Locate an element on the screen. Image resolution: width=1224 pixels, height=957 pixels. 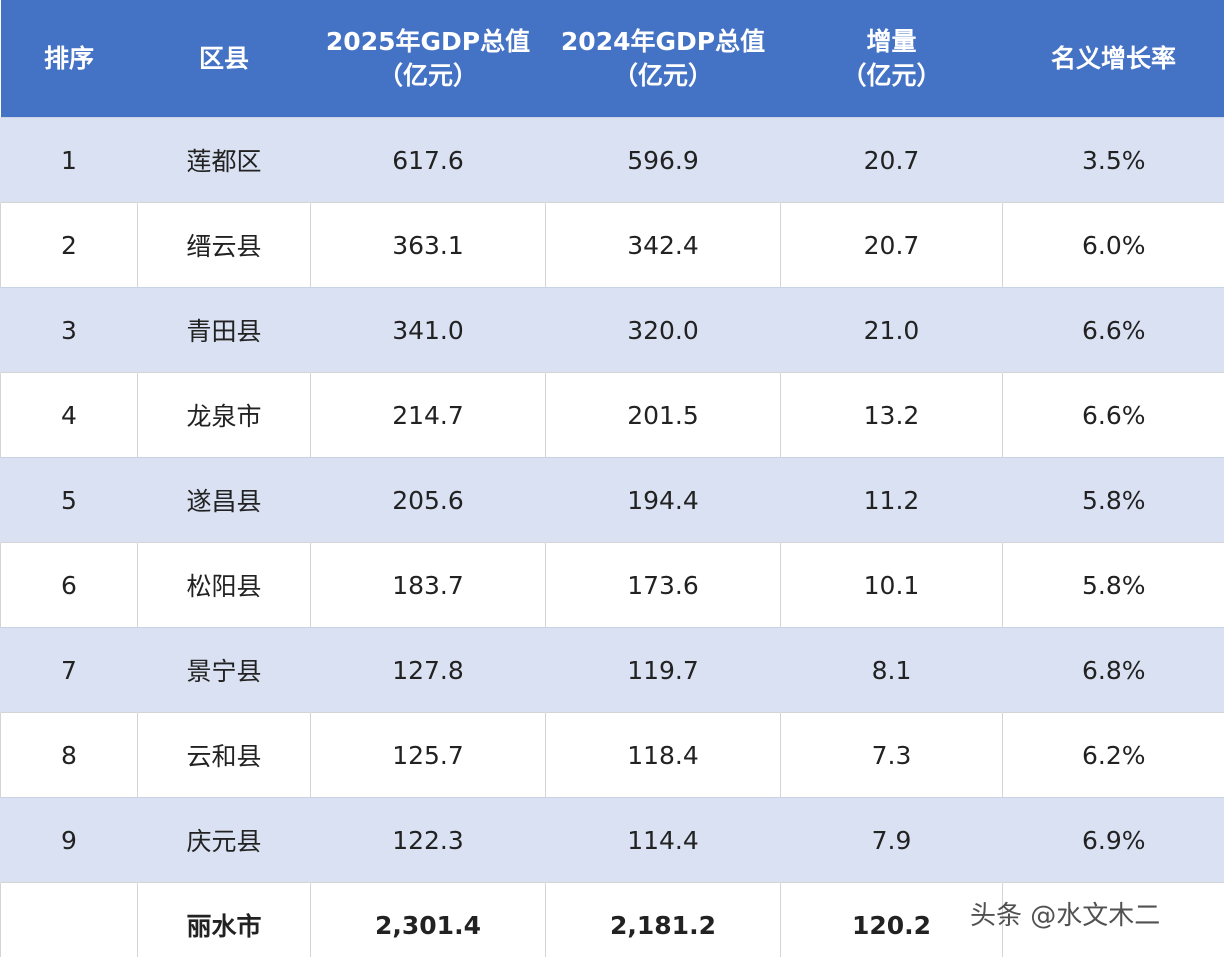
table-cell: 194.4 is located at coordinates (663, 500).